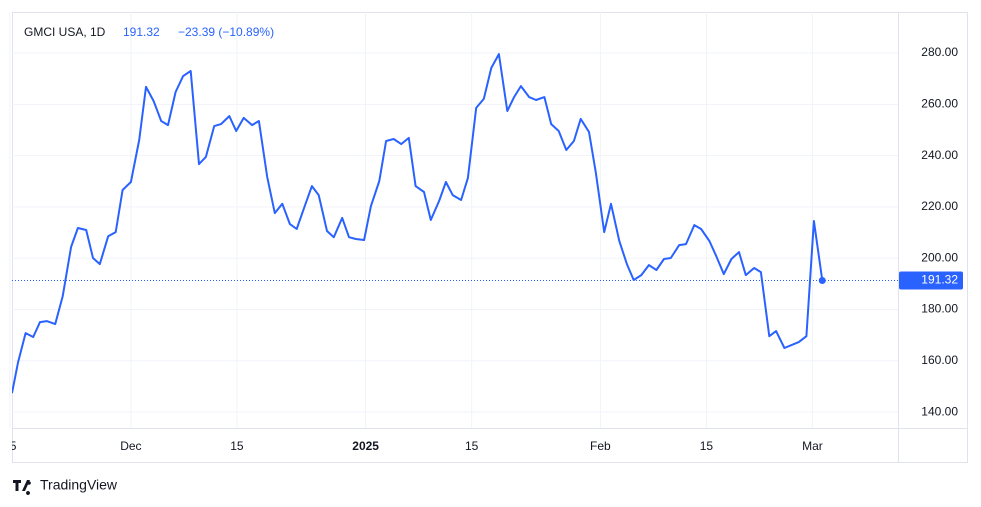 This screenshot has width=981, height=507. I want to click on symbol-title: GMCI USA, 1D, so click(65, 32).